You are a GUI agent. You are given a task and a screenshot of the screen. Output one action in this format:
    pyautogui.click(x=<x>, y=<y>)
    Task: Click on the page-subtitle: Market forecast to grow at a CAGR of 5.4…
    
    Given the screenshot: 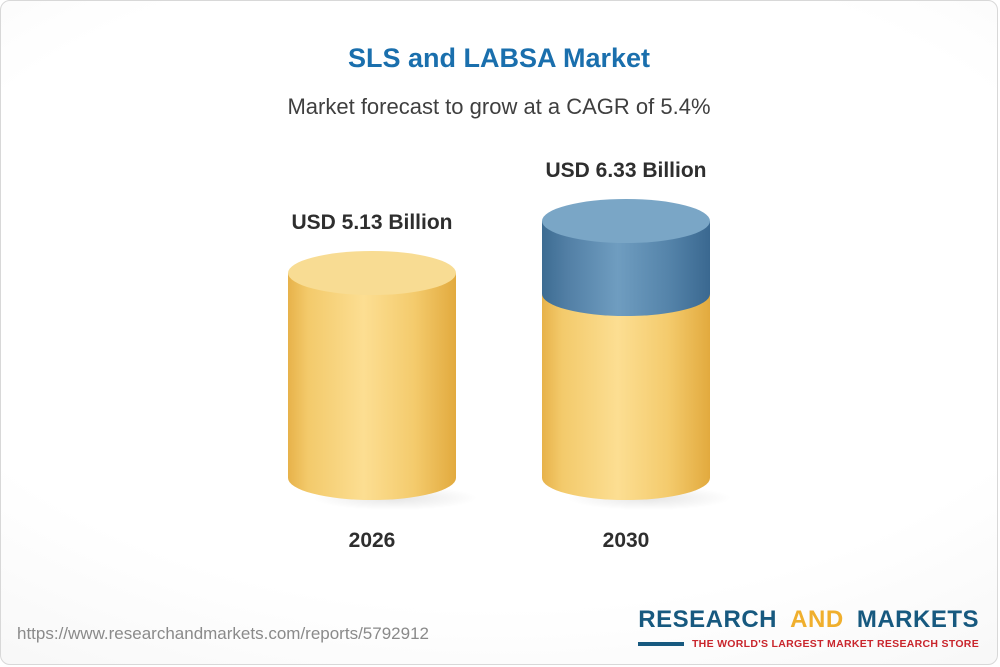 What is the action you would take?
    pyautogui.click(x=499, y=106)
    